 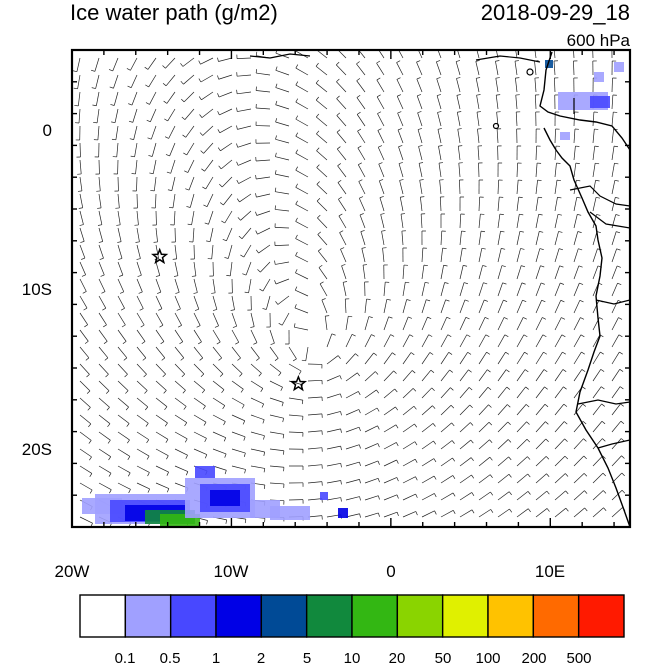 What do you see at coordinates (329, 616) in the screenshot?
I see `colorbar-swatch` at bounding box center [329, 616].